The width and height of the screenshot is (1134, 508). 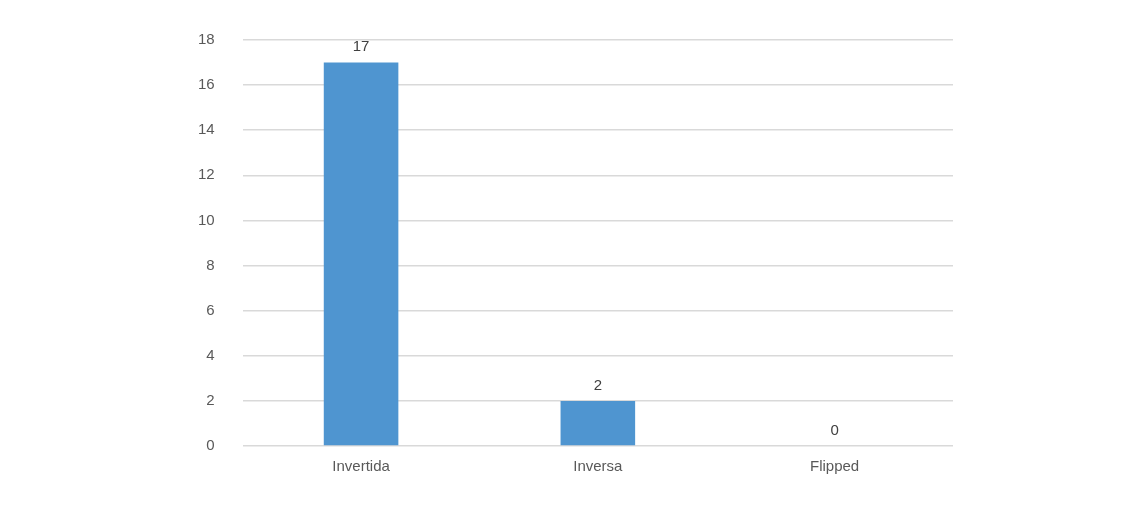 I want to click on y-tick-label: 12, so click(x=206, y=174).